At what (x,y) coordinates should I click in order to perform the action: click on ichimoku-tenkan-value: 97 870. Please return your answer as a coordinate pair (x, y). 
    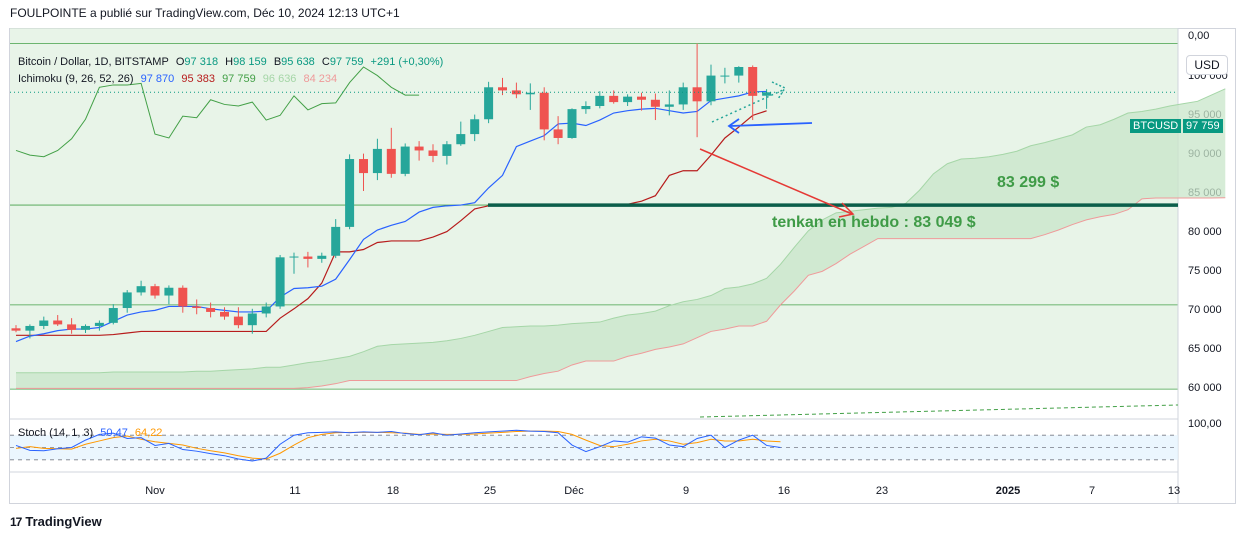
    Looking at the image, I should click on (157, 79).